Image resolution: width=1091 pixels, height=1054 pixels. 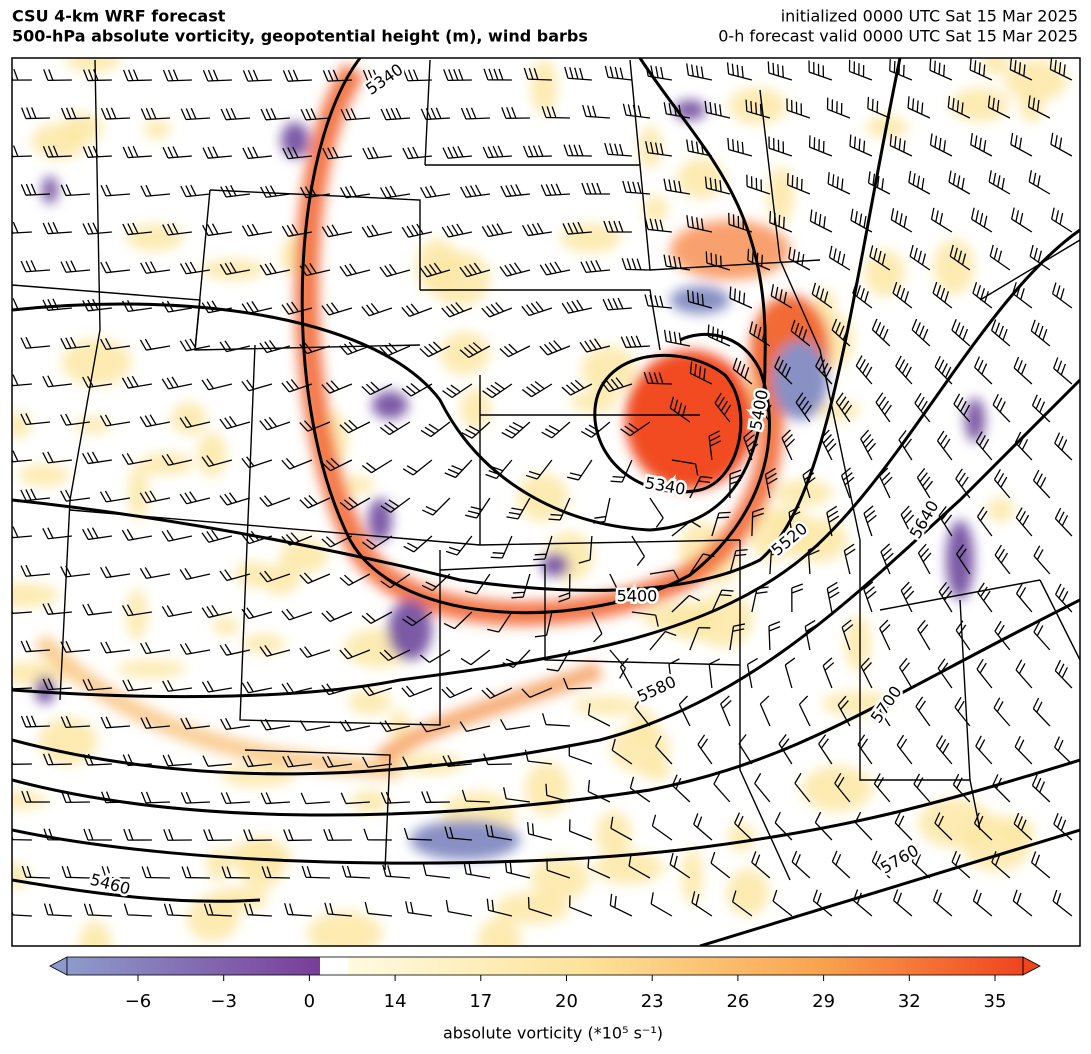 What do you see at coordinates (553, 1033) in the screenshot?
I see `colorbar-label: absolute vorticity (*10⁵ s⁻¹)` at bounding box center [553, 1033].